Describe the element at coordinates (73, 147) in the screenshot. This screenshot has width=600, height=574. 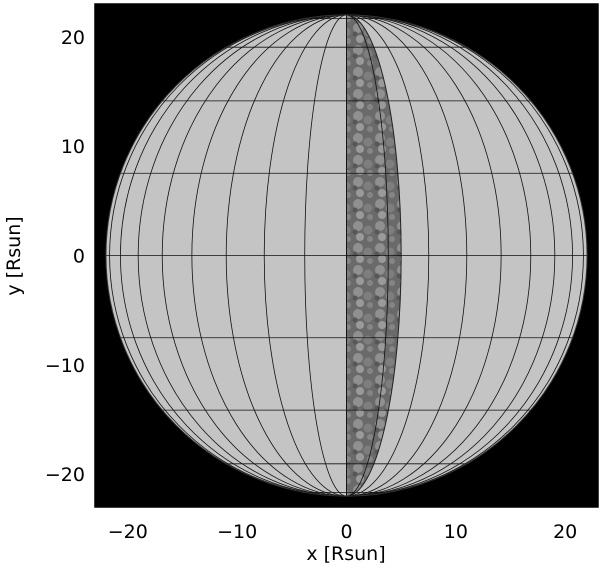
I see `y-tick-label: 10` at that location.